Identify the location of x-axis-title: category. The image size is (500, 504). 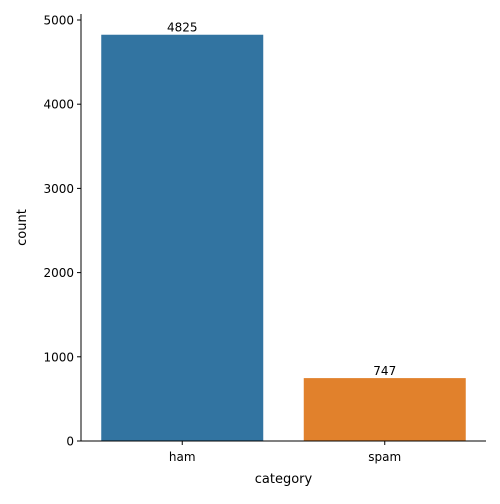
(284, 479).